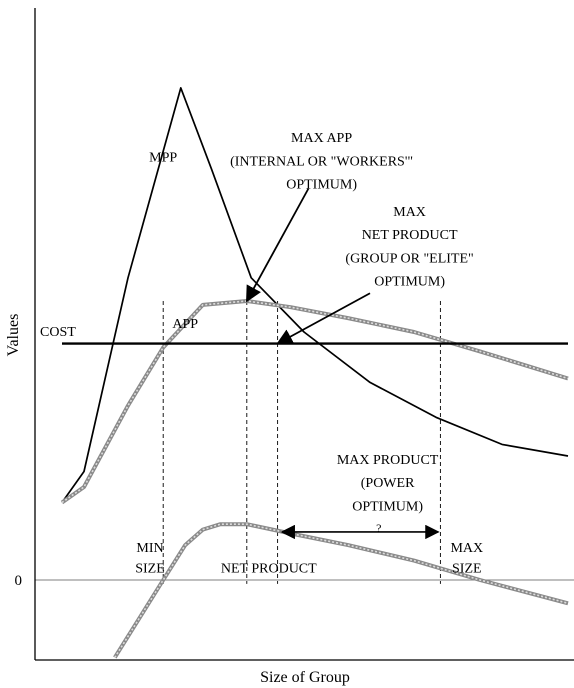 The width and height of the screenshot is (574, 688). I want to click on annotation-18-size: SIZE, so click(467, 568).